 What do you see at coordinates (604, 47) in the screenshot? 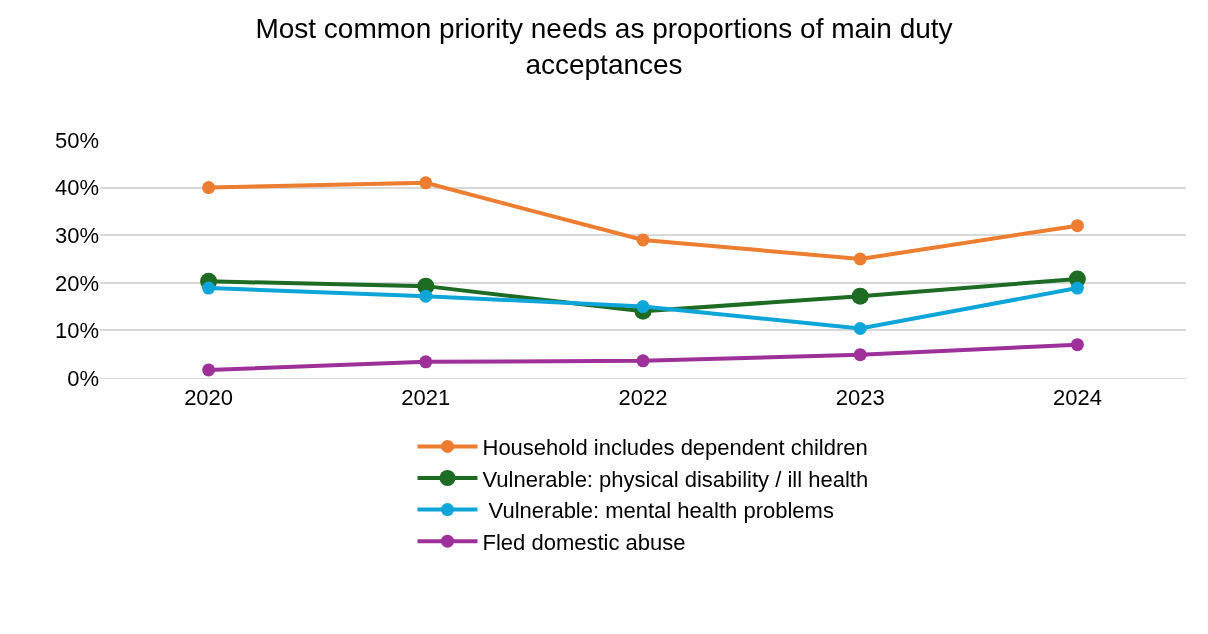
I see `chart-title: Most common priority needs as proportions of main duty acceptances` at bounding box center [604, 47].